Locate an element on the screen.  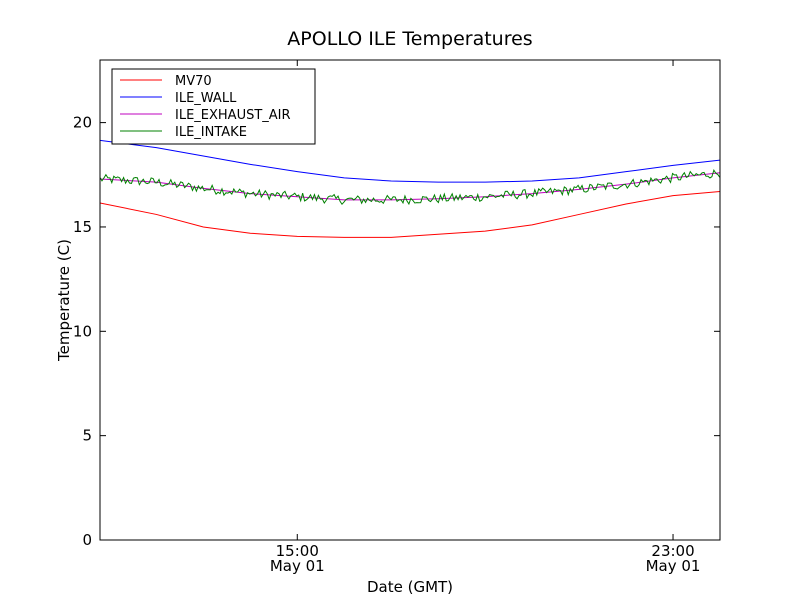
legend-label: MV70 is located at coordinates (193, 81).